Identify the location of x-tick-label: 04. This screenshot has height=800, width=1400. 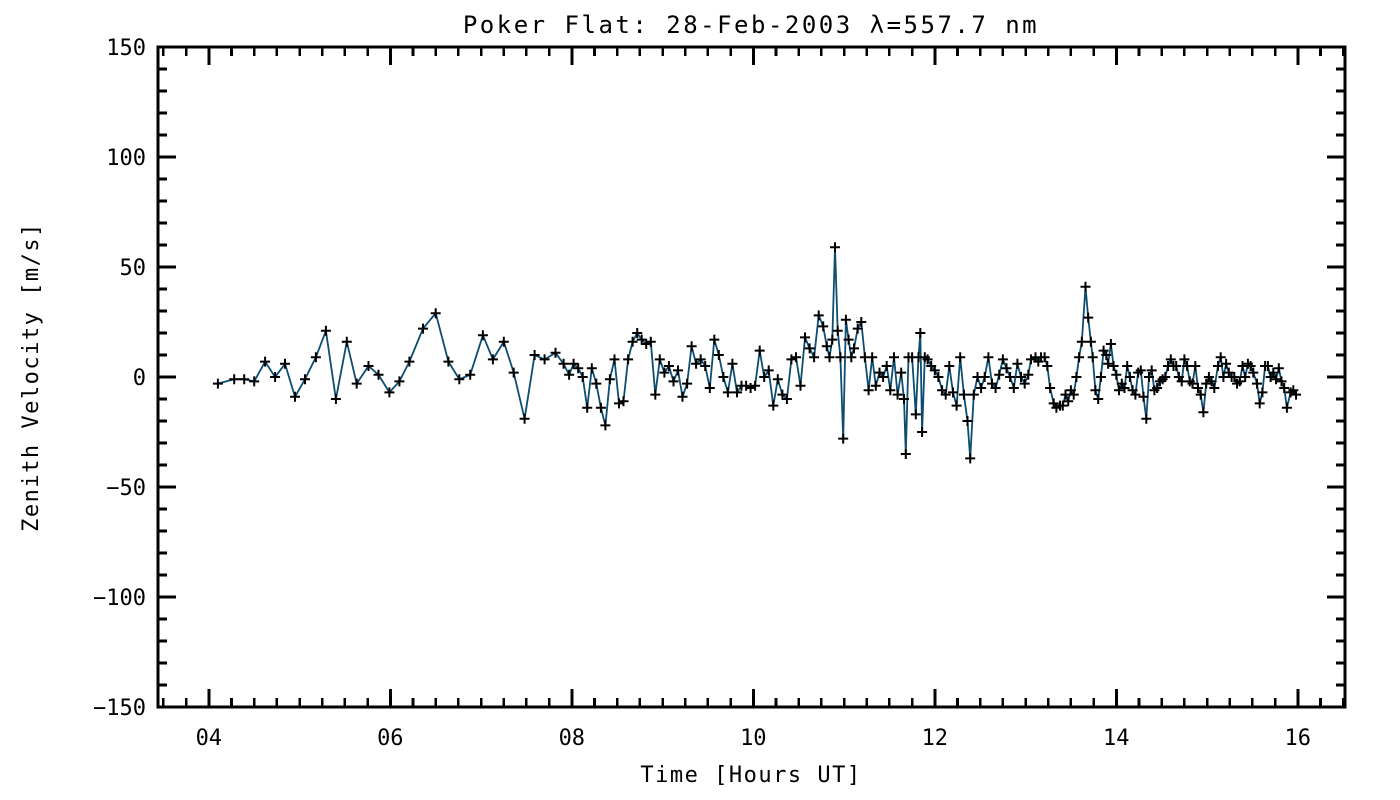
(209, 738).